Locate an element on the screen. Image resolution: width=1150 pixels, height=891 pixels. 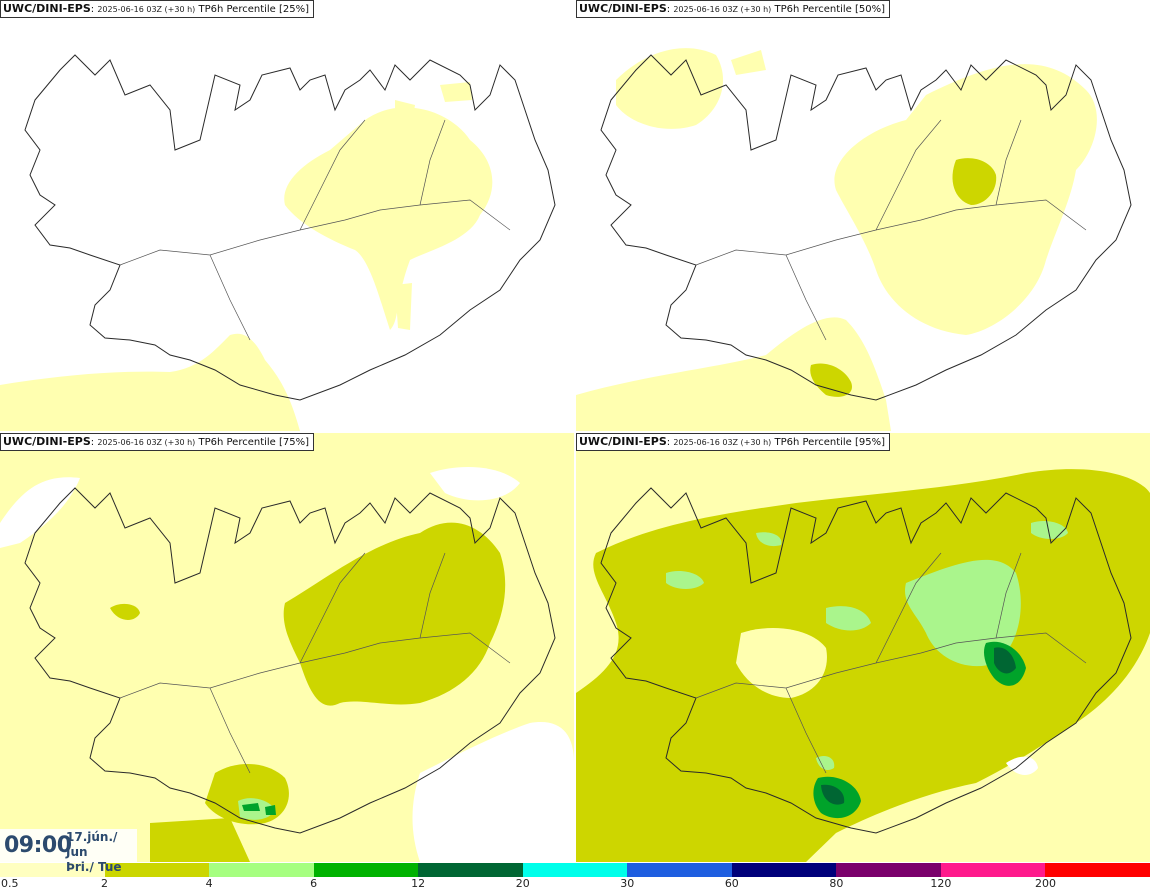
valid-time-date: 17.jún./ Jun Þri./ Tue is located at coordinates (101, 852).